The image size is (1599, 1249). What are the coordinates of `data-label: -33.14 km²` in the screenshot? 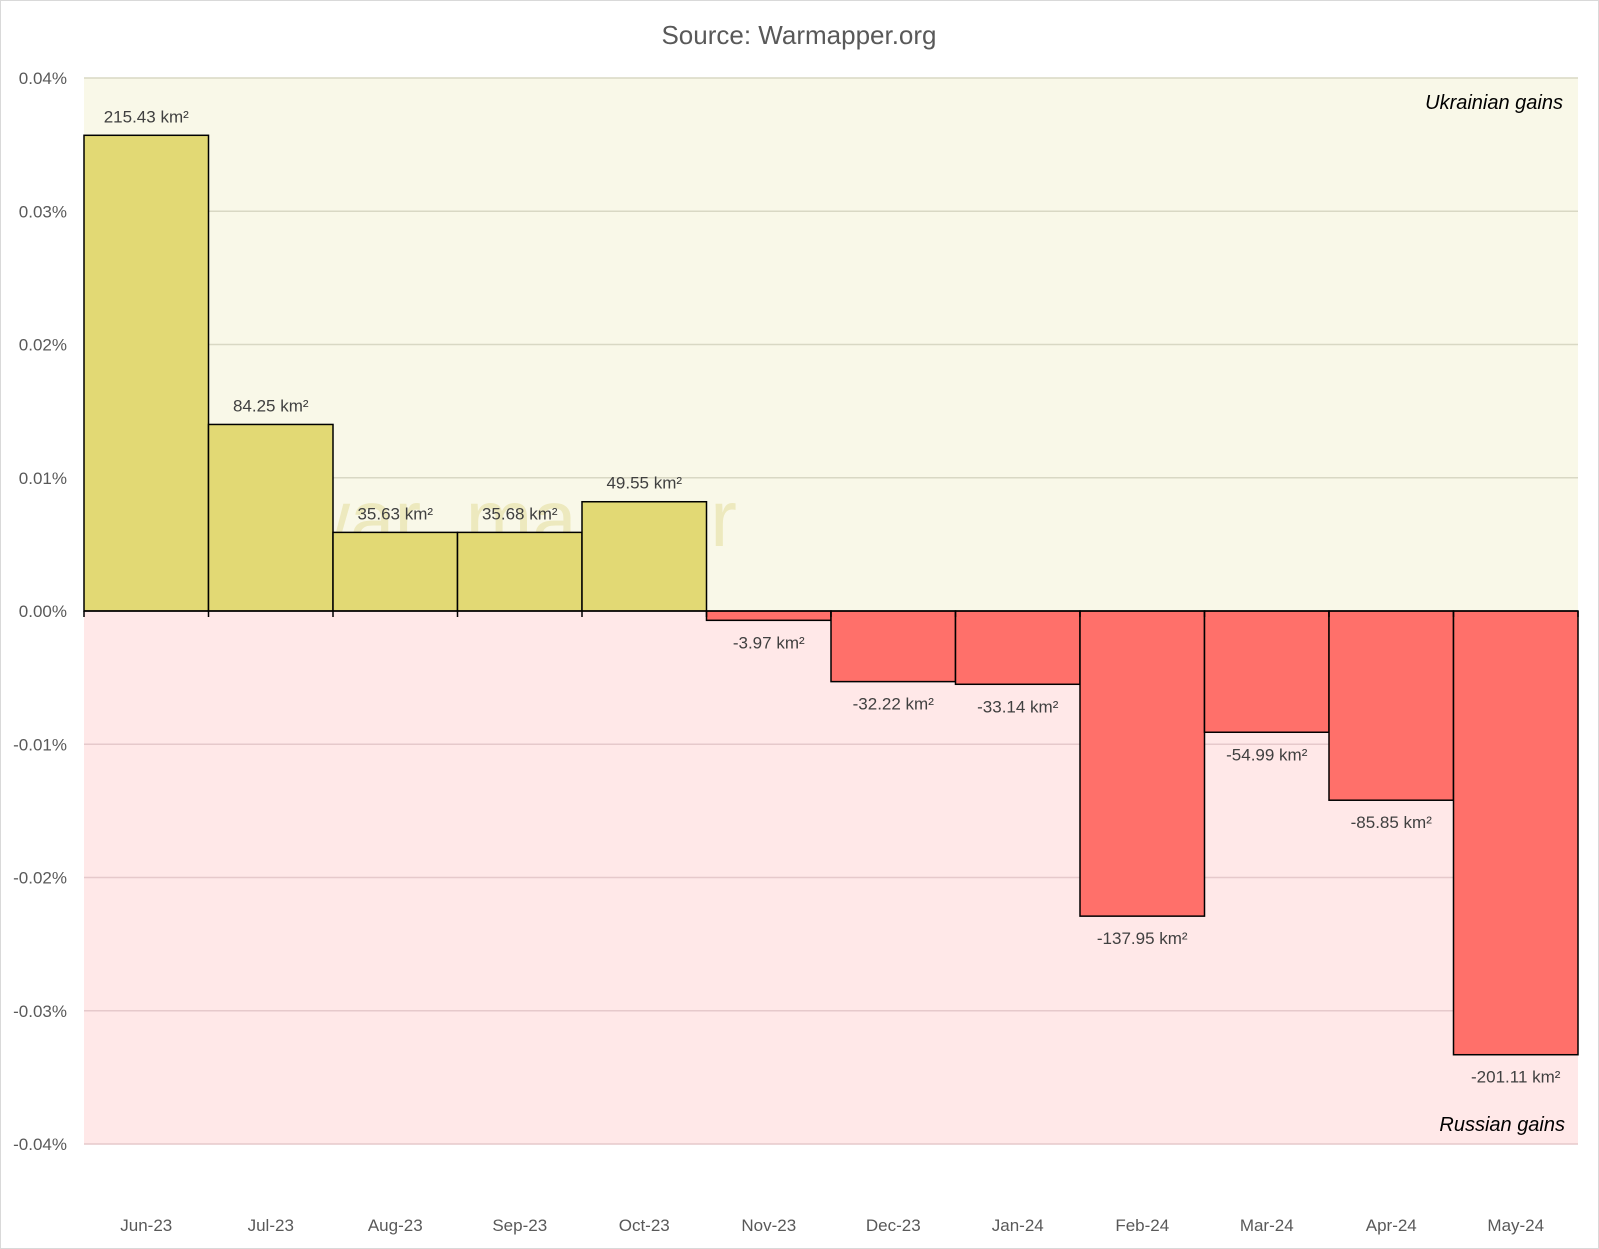 It's located at (1018, 706).